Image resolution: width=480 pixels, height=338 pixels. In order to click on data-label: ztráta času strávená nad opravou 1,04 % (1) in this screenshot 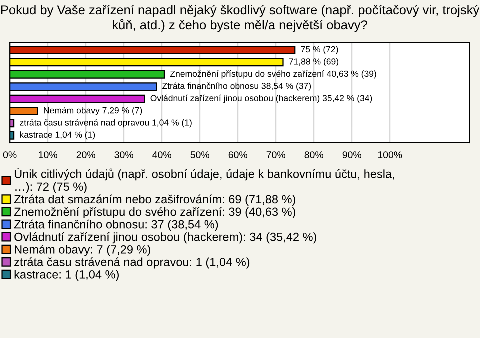, I will do `click(106, 123)`.